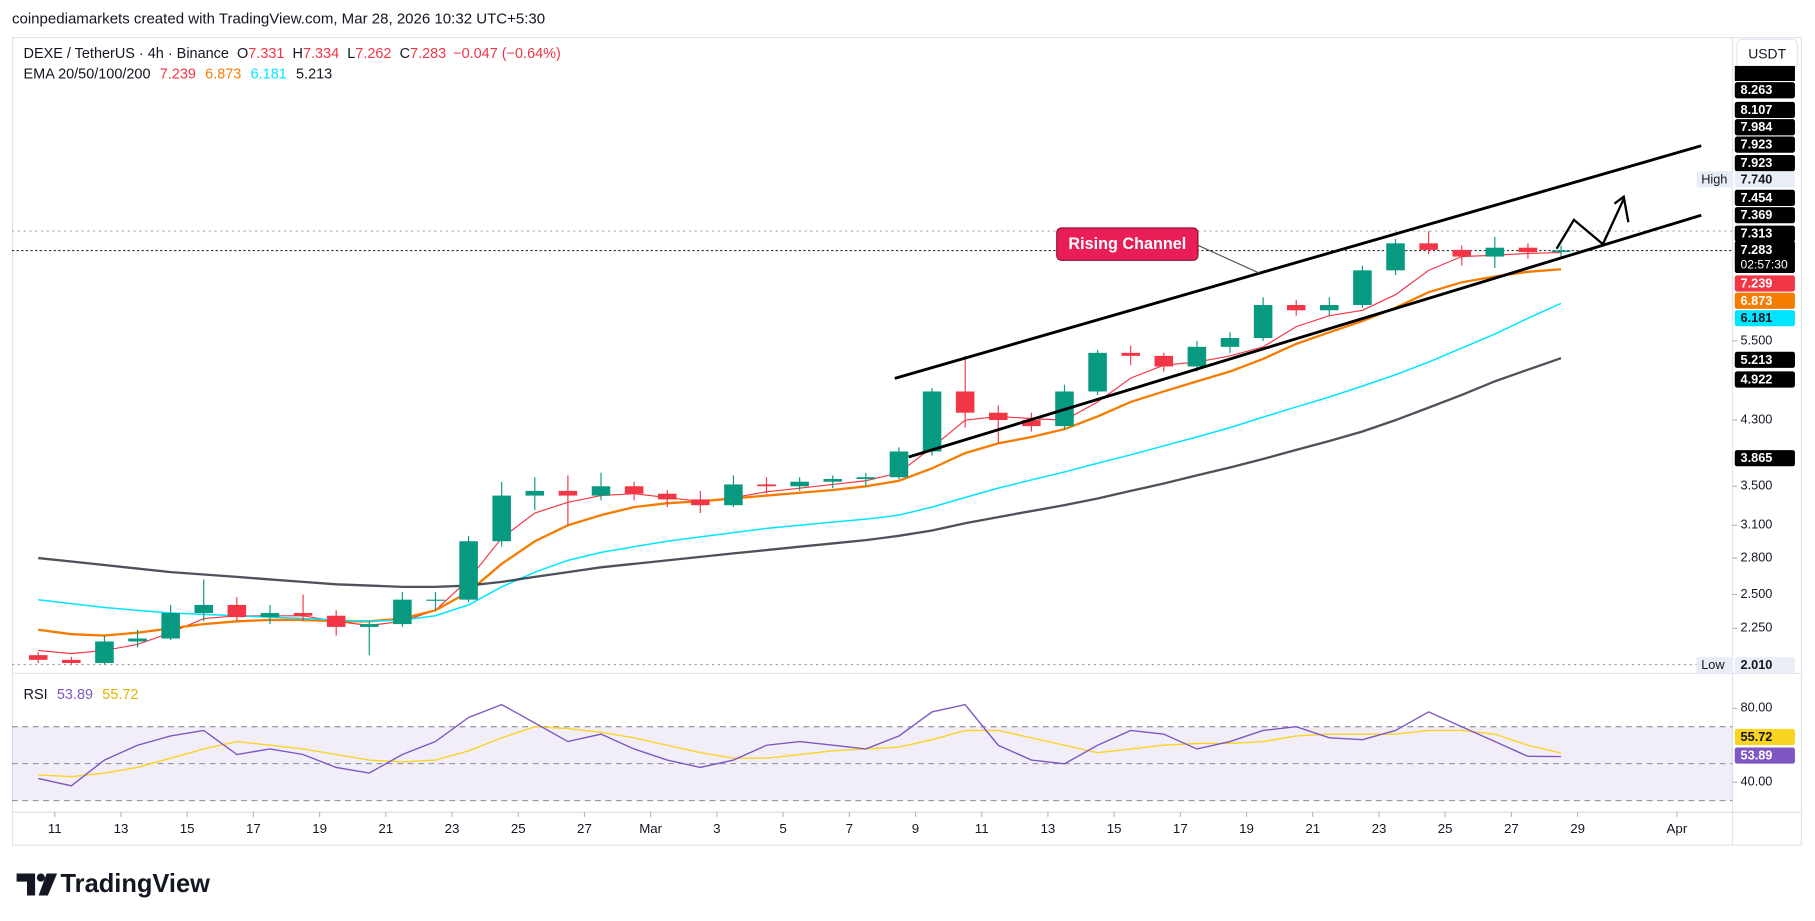  What do you see at coordinates (1757, 249) in the screenshot?
I see `last-price: 7.283` at bounding box center [1757, 249].